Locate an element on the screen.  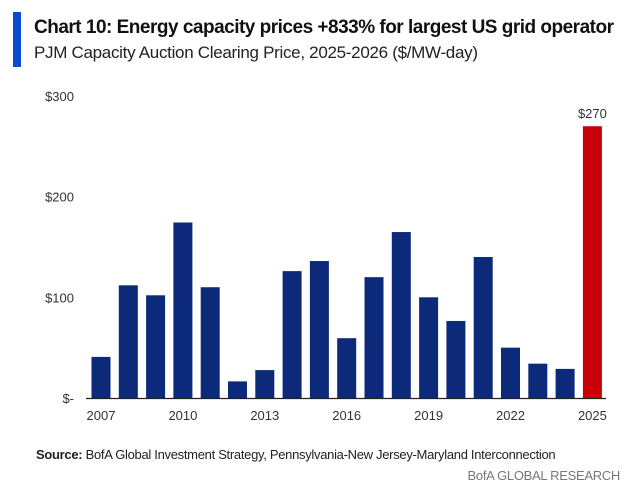
y-tick-label: $200 is located at coordinates (59, 197).